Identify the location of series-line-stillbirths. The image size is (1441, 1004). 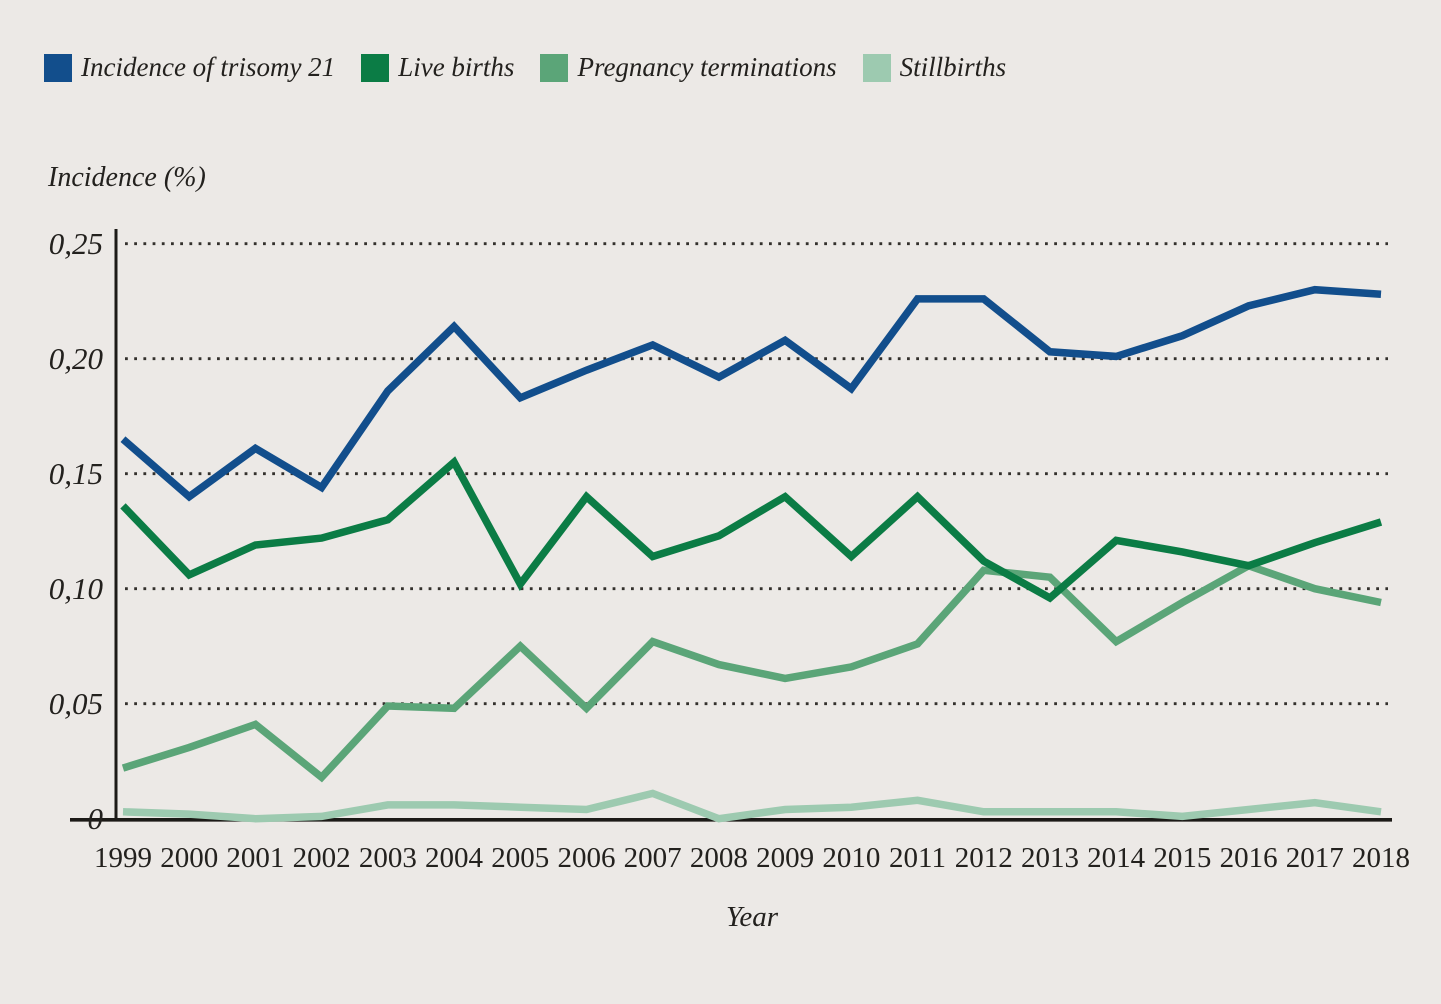
(752, 806).